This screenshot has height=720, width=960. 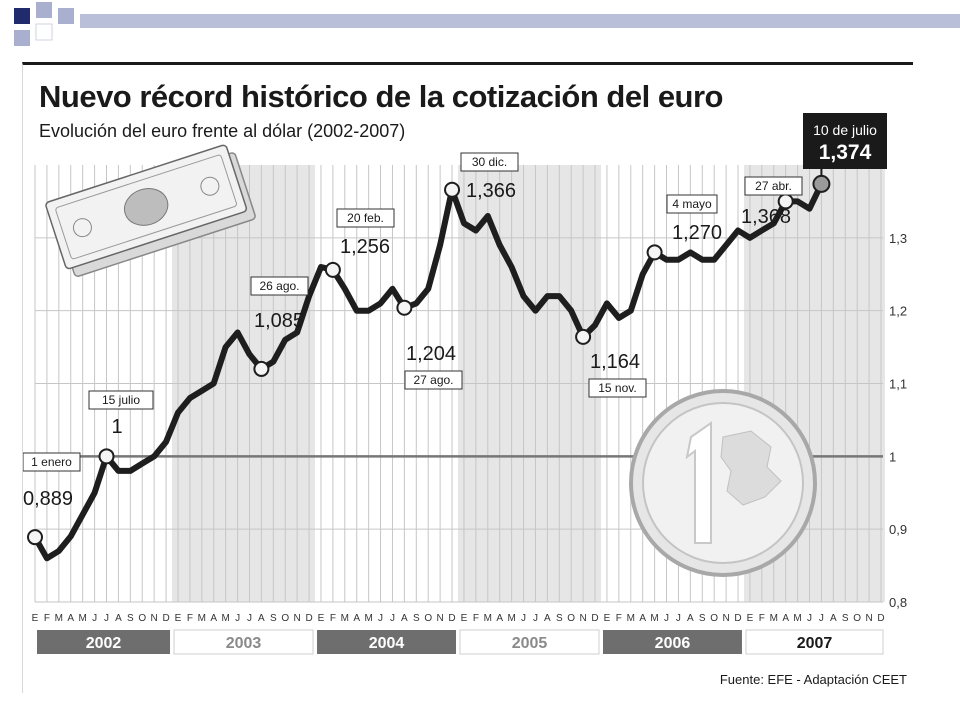 What do you see at coordinates (845, 130) in the screenshot?
I see `annotation-date: 10 de julio` at bounding box center [845, 130].